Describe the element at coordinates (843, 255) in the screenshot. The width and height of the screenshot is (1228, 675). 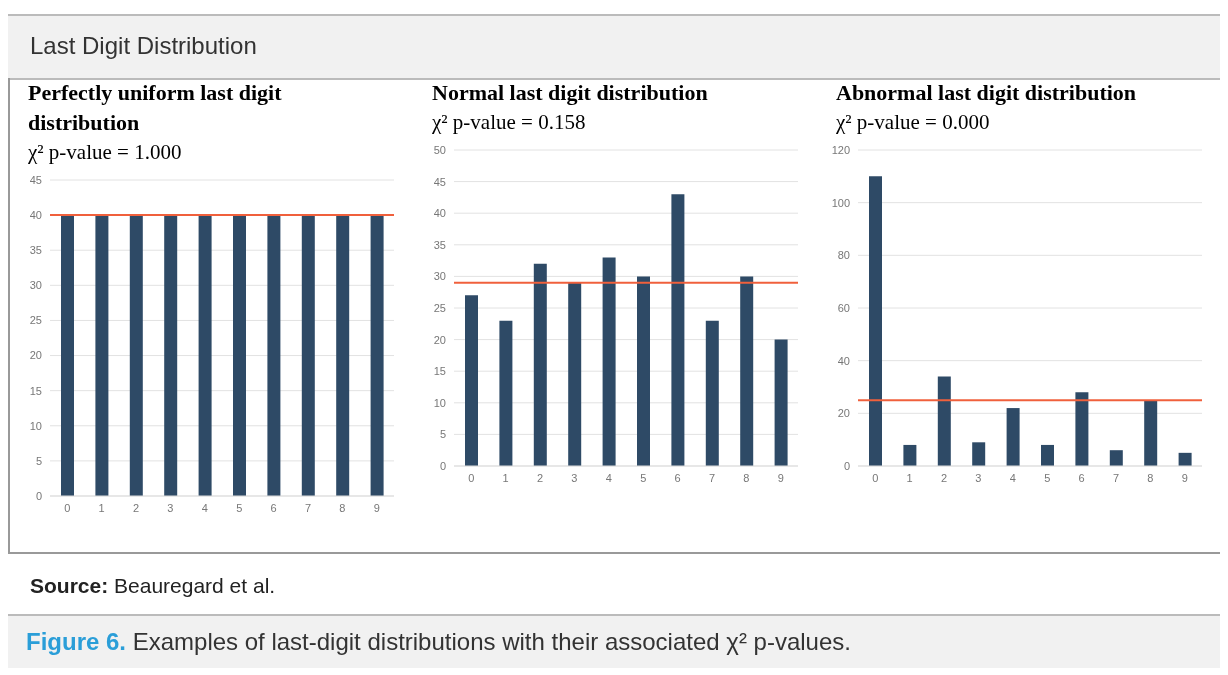
I see `y-tick-label: 80` at that location.